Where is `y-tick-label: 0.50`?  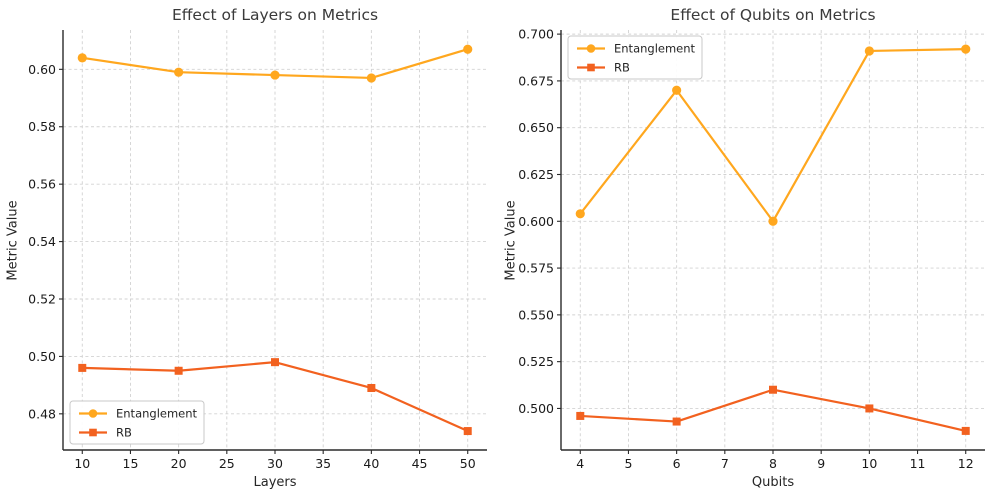
y-tick-label: 0.50 is located at coordinates (42, 356).